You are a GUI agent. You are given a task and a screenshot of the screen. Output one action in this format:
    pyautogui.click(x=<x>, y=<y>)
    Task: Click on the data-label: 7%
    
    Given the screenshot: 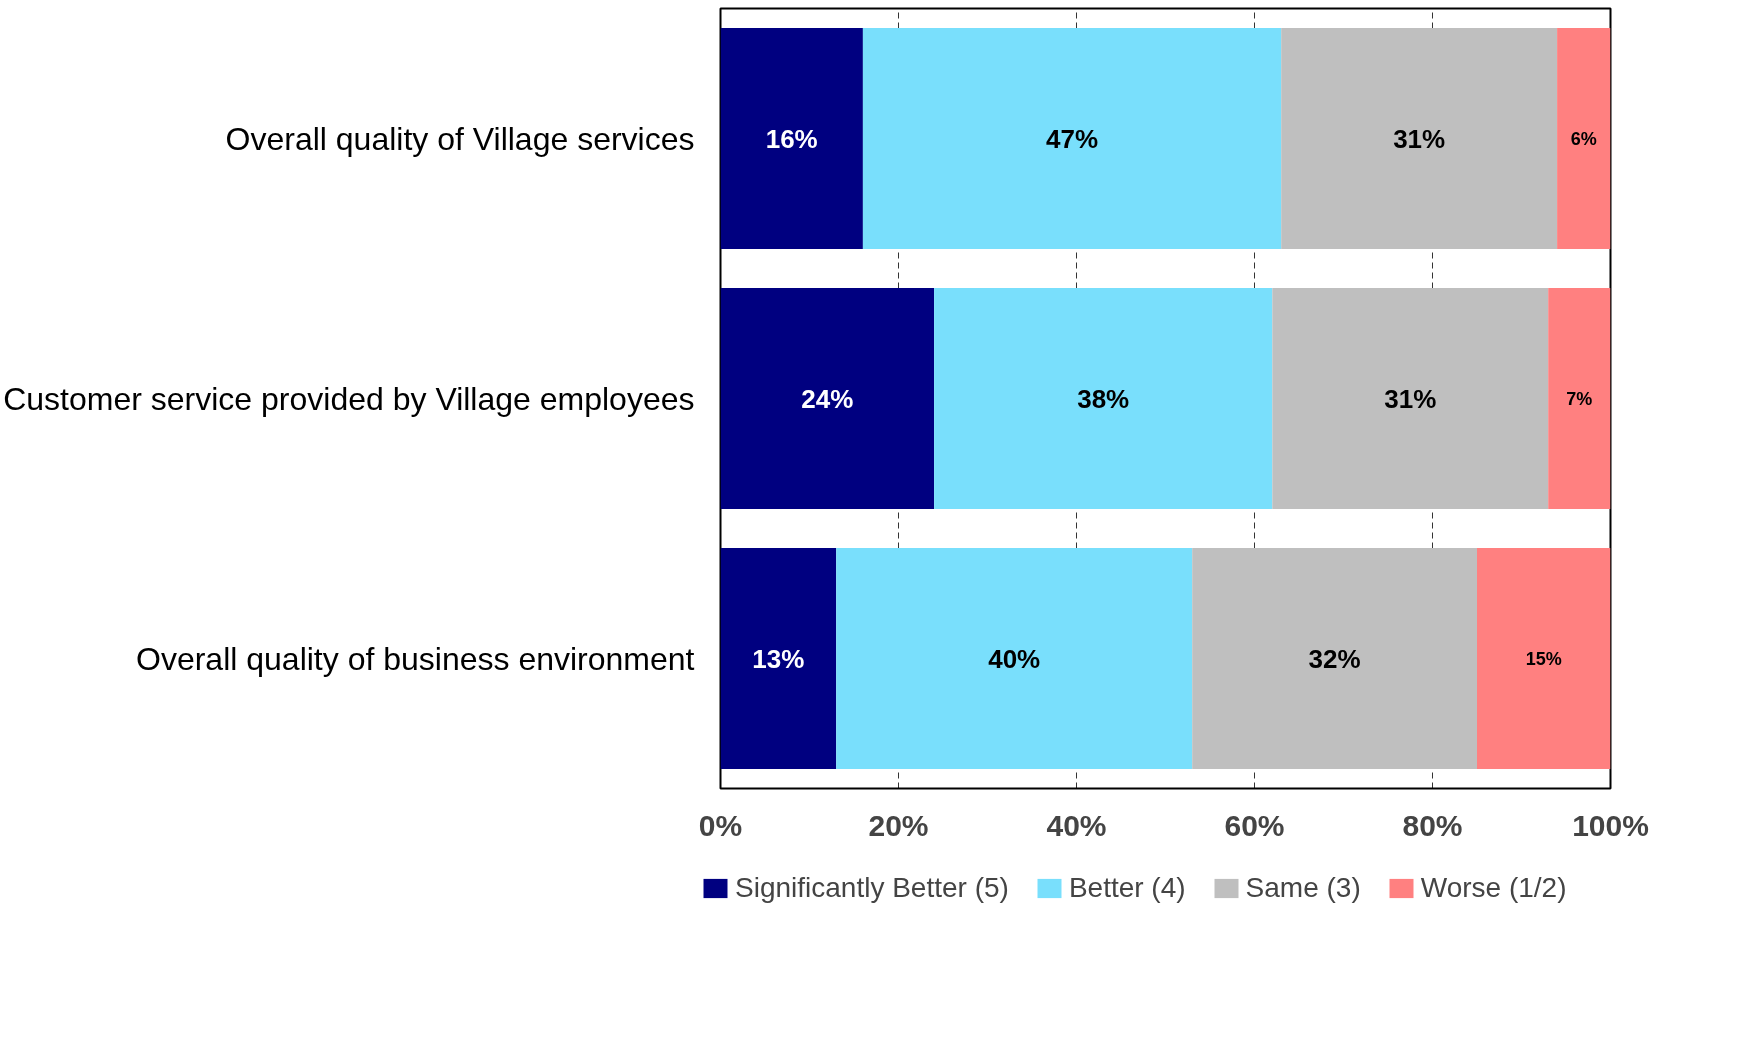 What is the action you would take?
    pyautogui.click(x=1579, y=398)
    